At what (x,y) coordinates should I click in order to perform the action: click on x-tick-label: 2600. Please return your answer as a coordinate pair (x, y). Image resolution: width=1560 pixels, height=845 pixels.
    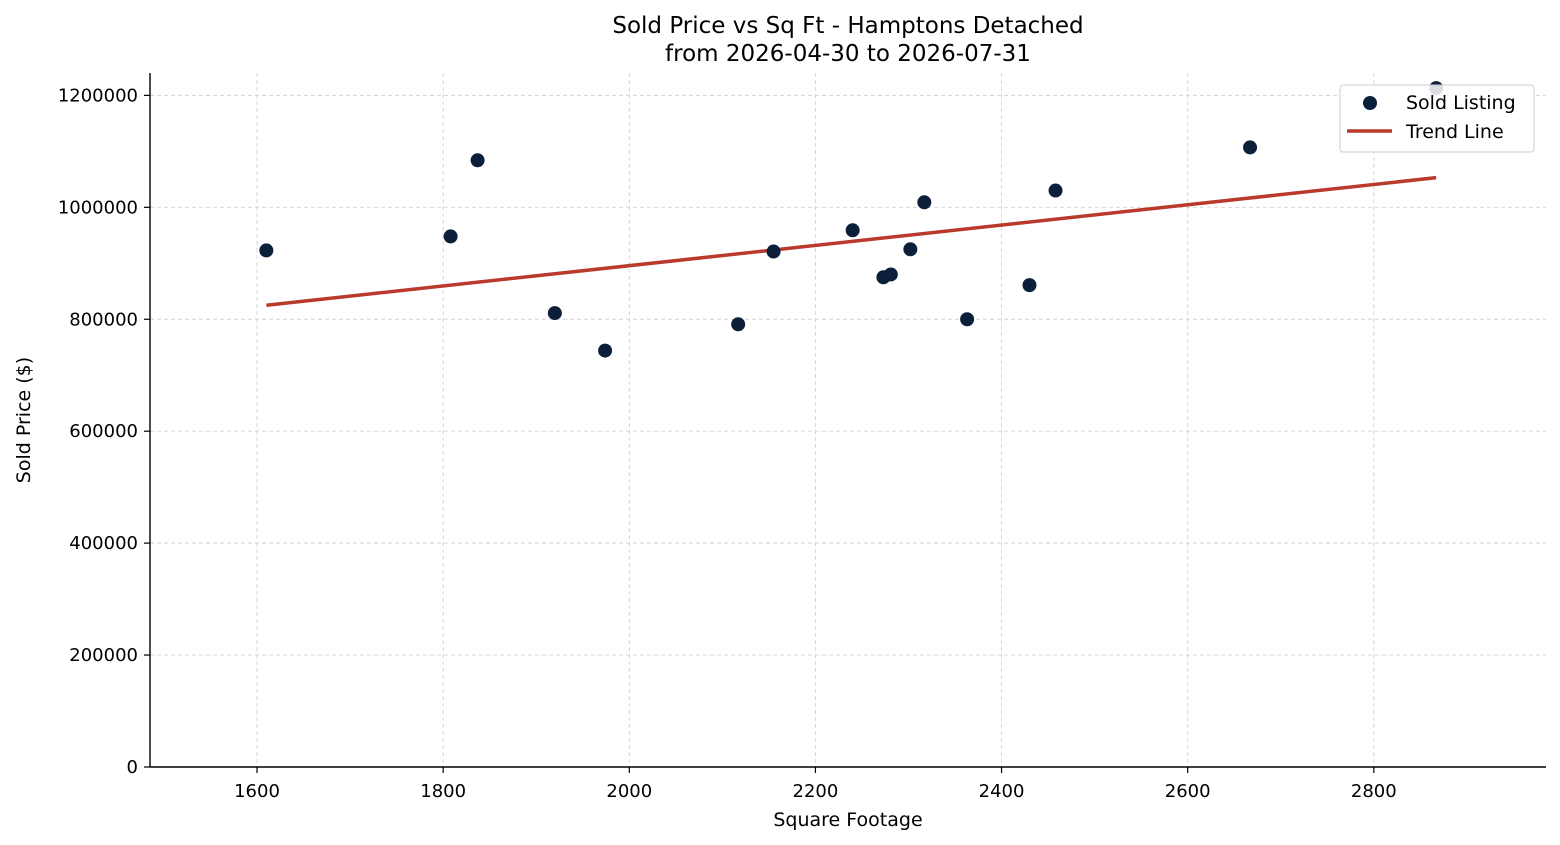
    Looking at the image, I should click on (1188, 791).